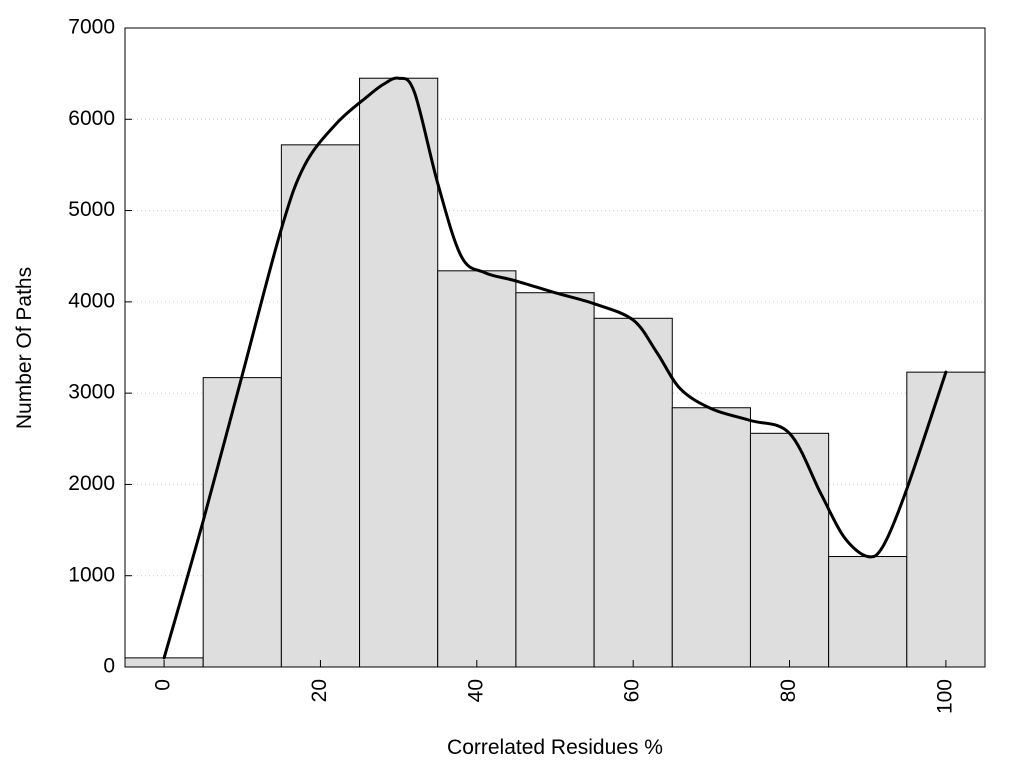 Image resolution: width=1024 pixels, height=768 pixels. What do you see at coordinates (475, 690) in the screenshot?
I see `x-tick-label: 40` at bounding box center [475, 690].